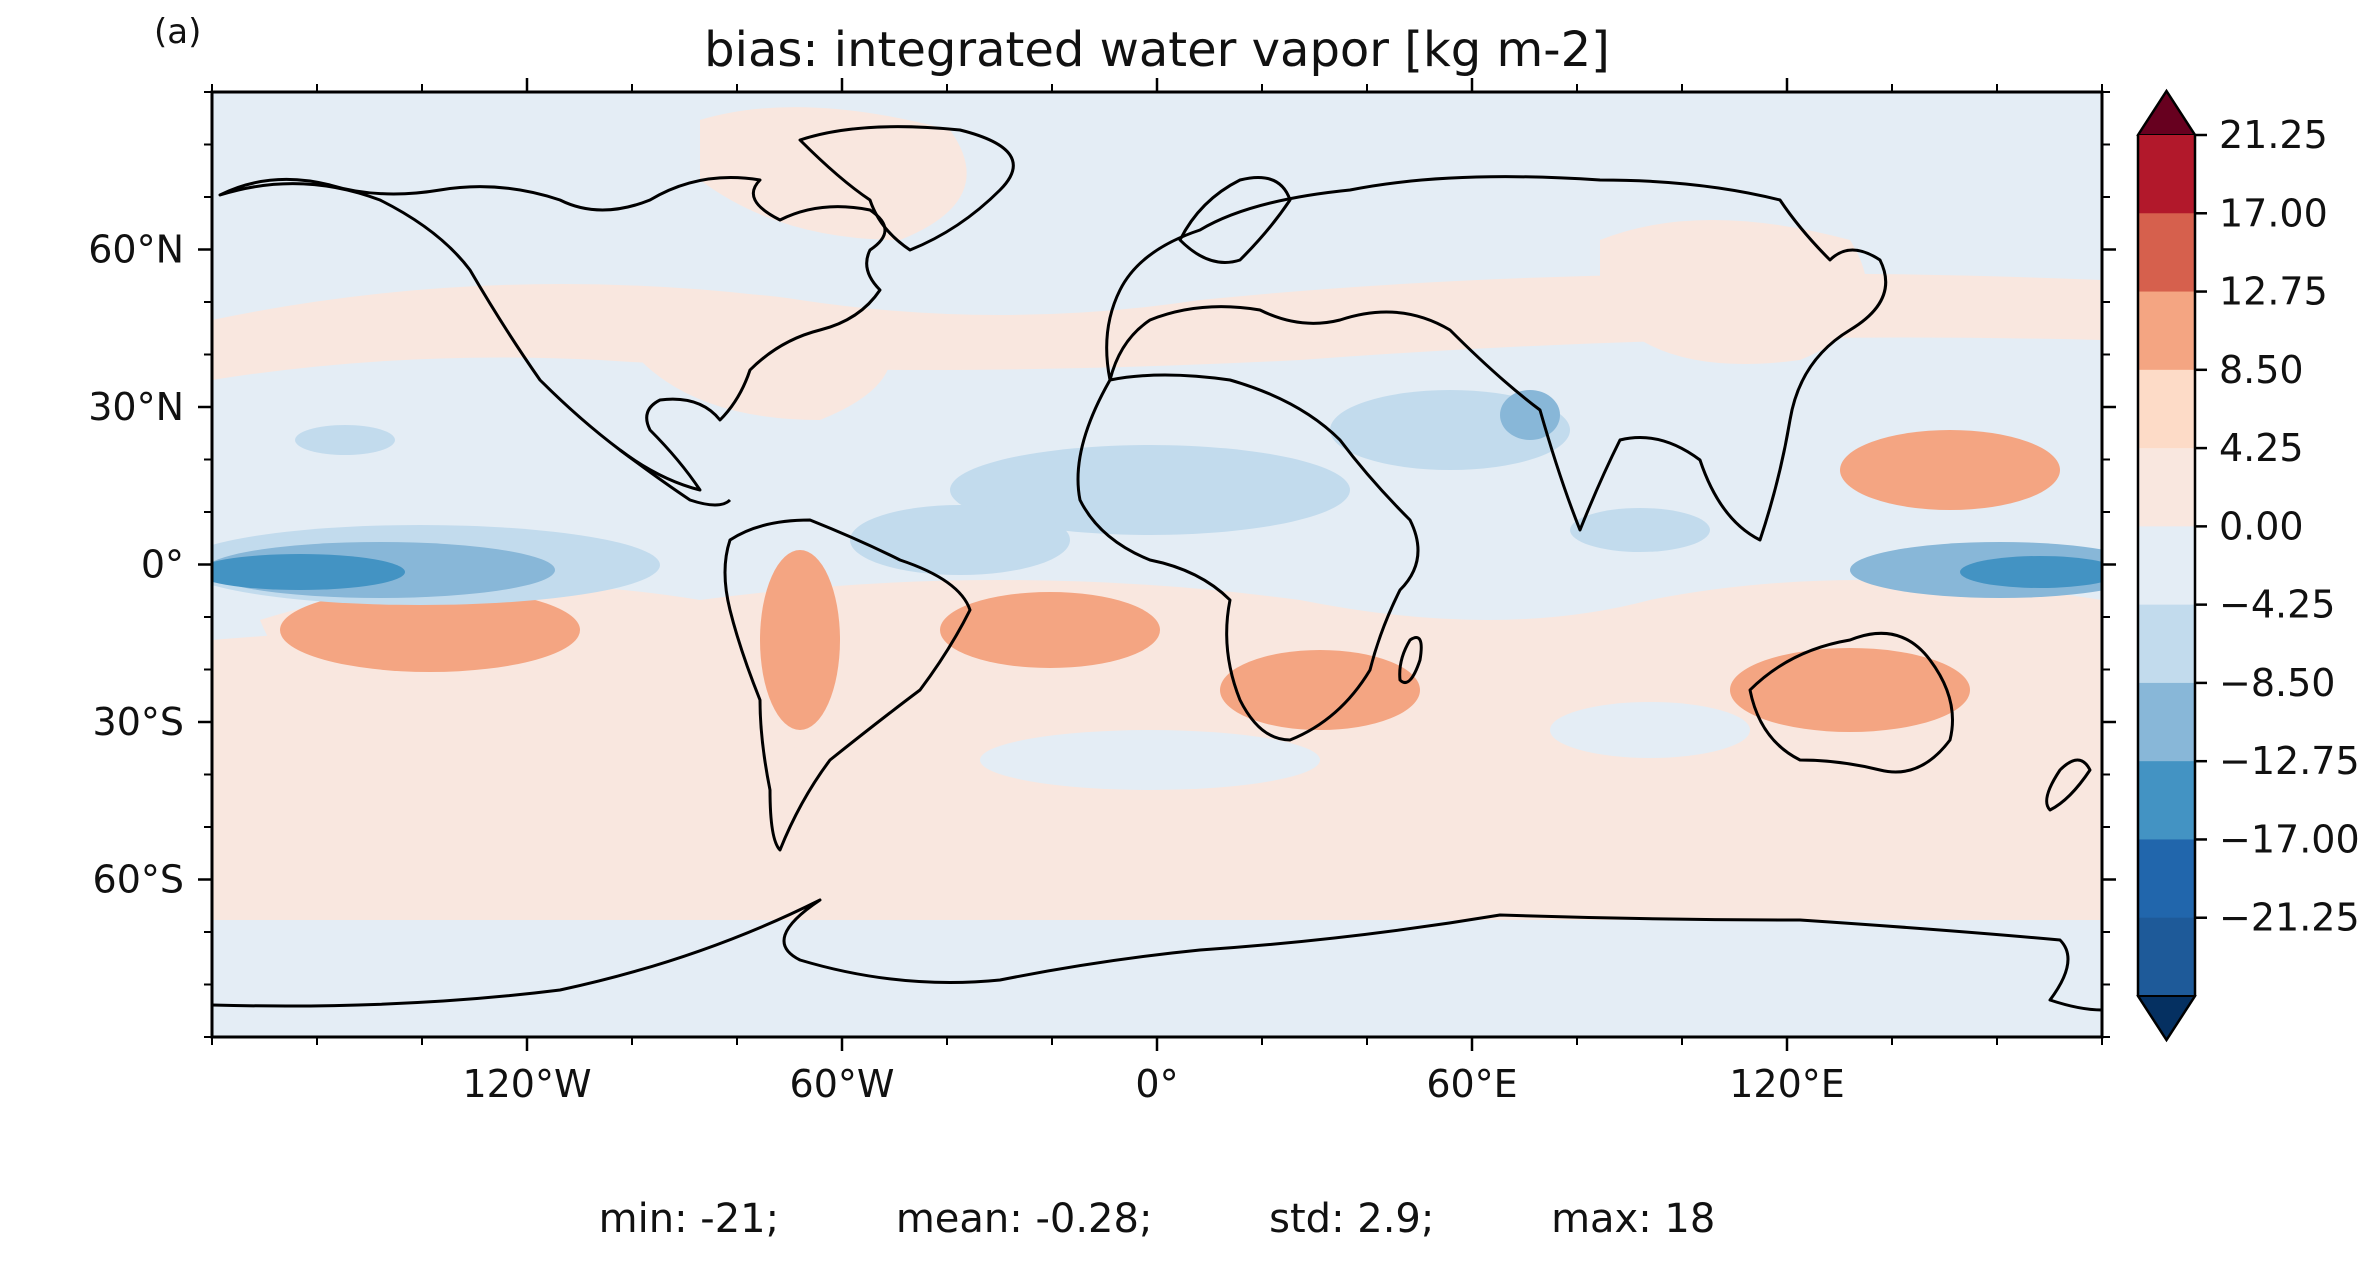  Describe the element at coordinates (2273, 213) in the screenshot. I see `colorbar-tick-label: 17.00` at that location.